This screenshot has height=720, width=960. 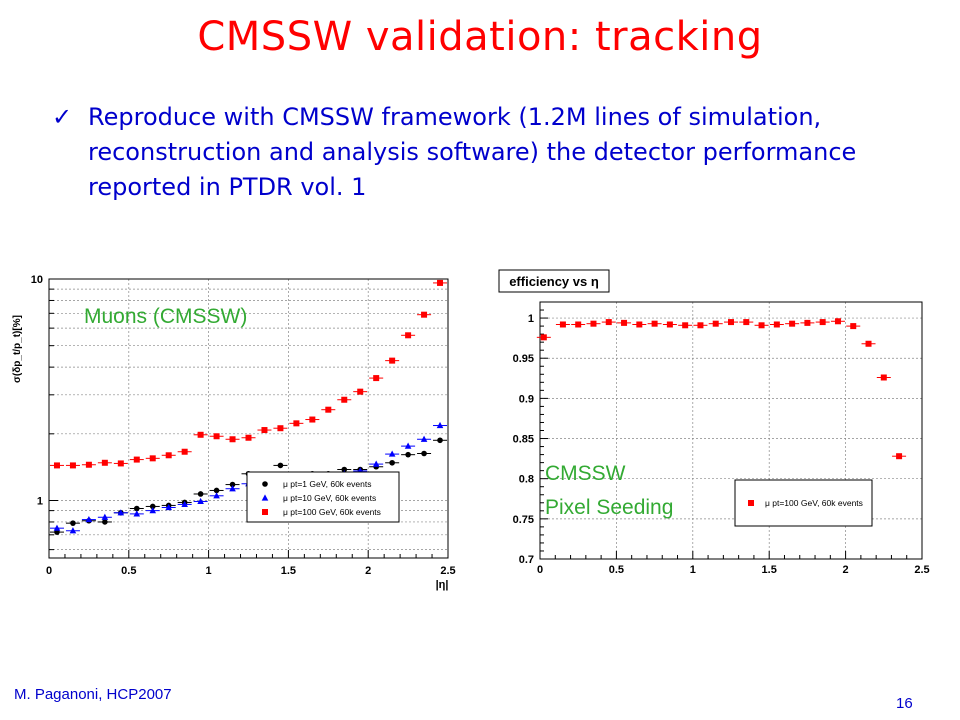 I want to click on legend-label: μ pt=1 GeV, 60k events, so click(x=327, y=484).